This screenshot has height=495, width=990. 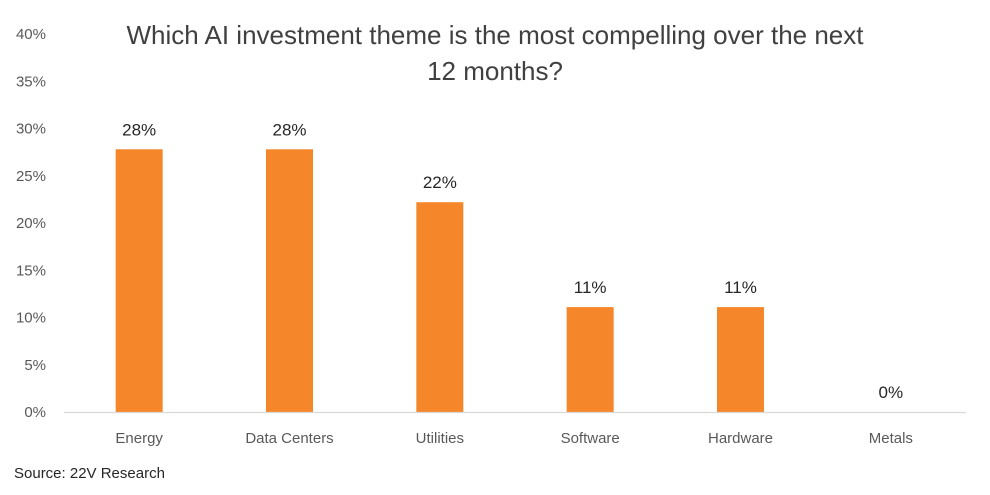 I want to click on y-tick-label: 30%, so click(x=31, y=129).